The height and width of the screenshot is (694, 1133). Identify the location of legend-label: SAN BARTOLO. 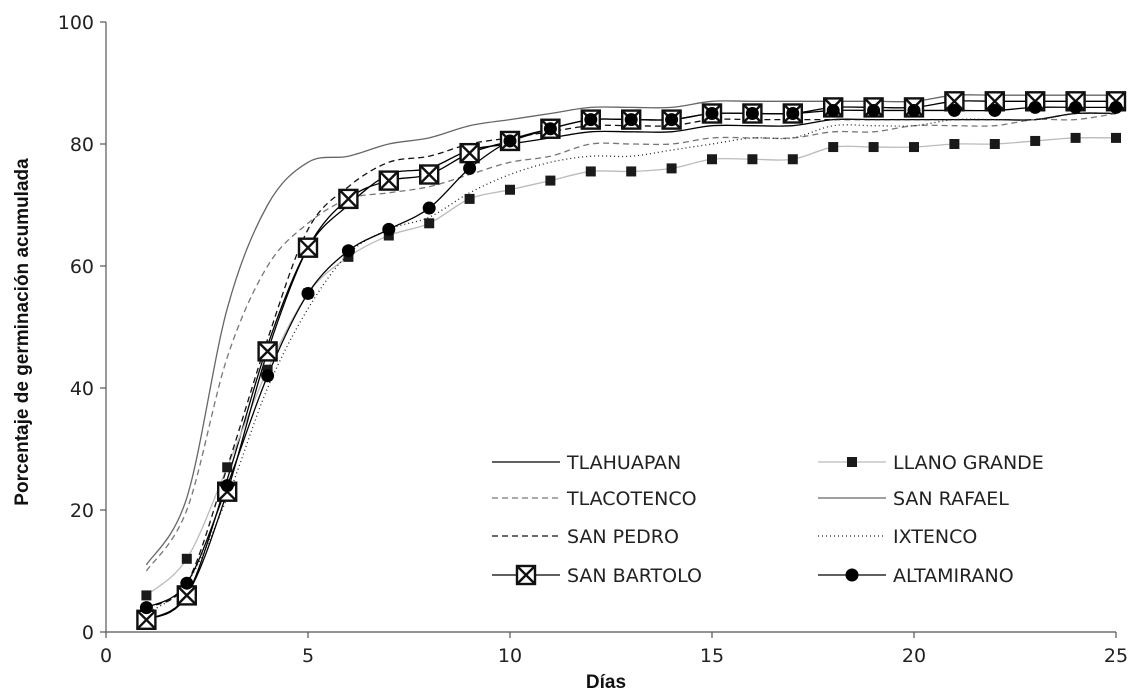
(634, 576).